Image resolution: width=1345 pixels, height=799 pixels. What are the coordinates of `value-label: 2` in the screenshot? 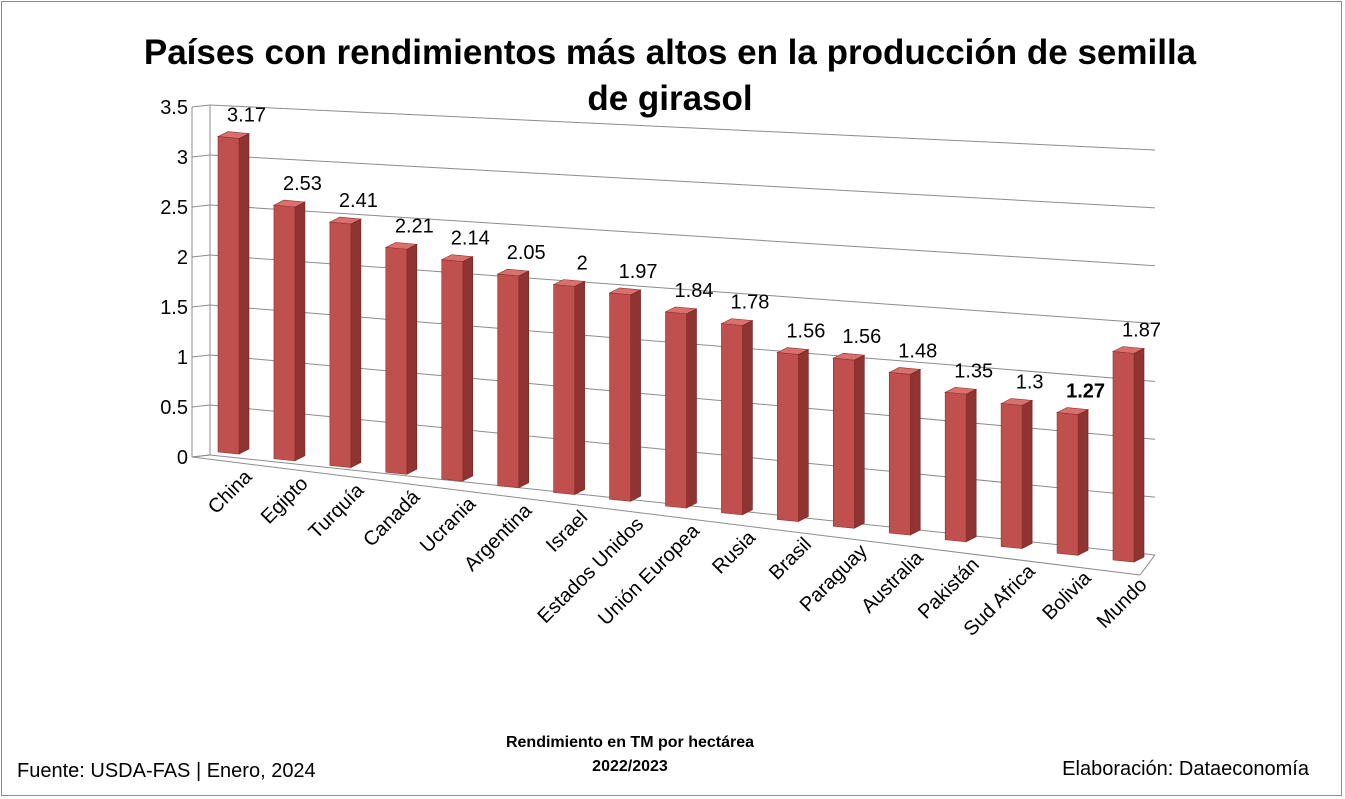 It's located at (582, 264).